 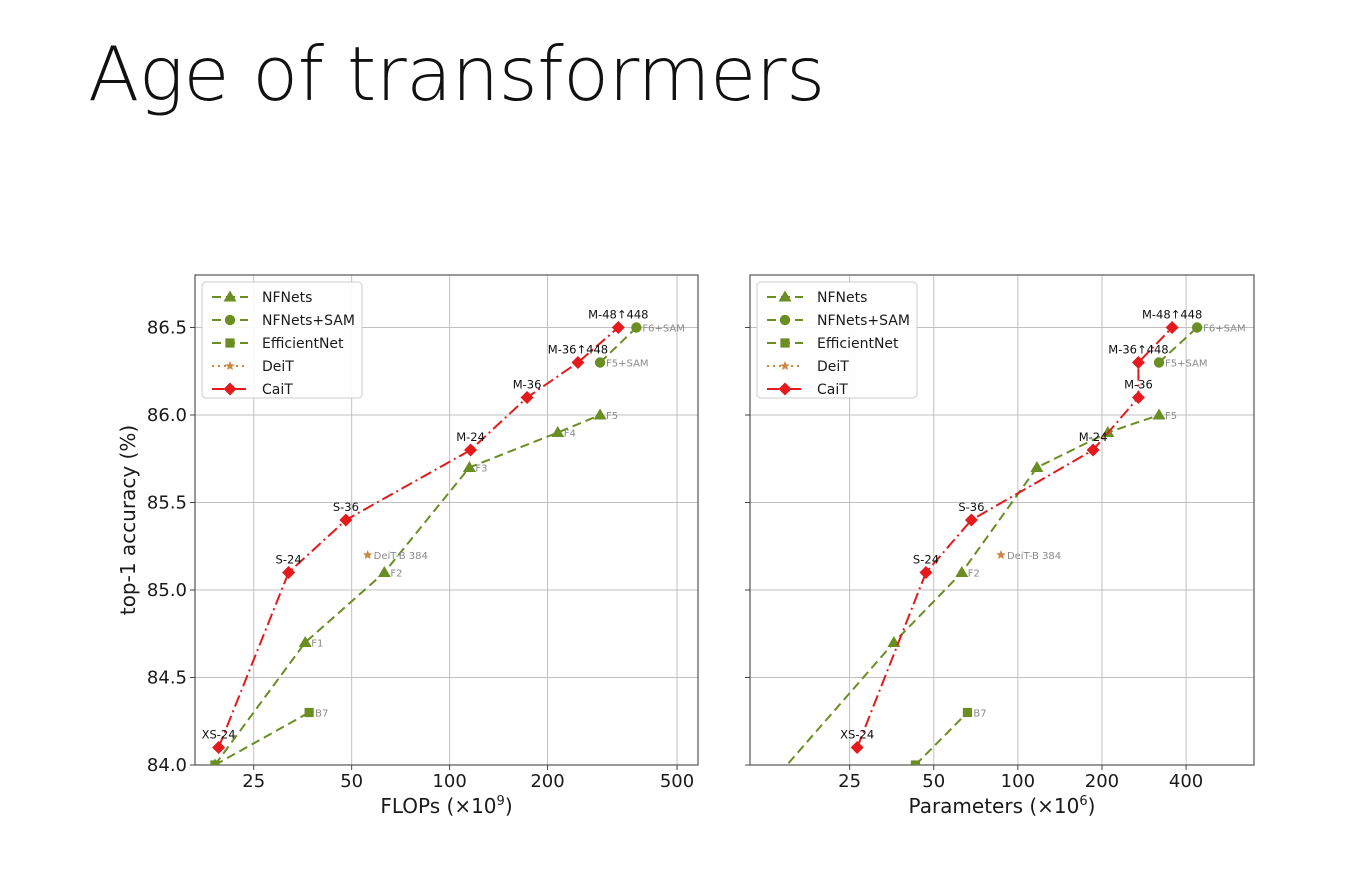 I want to click on x-axis-title: FLOPs (×109), so click(x=446, y=806).